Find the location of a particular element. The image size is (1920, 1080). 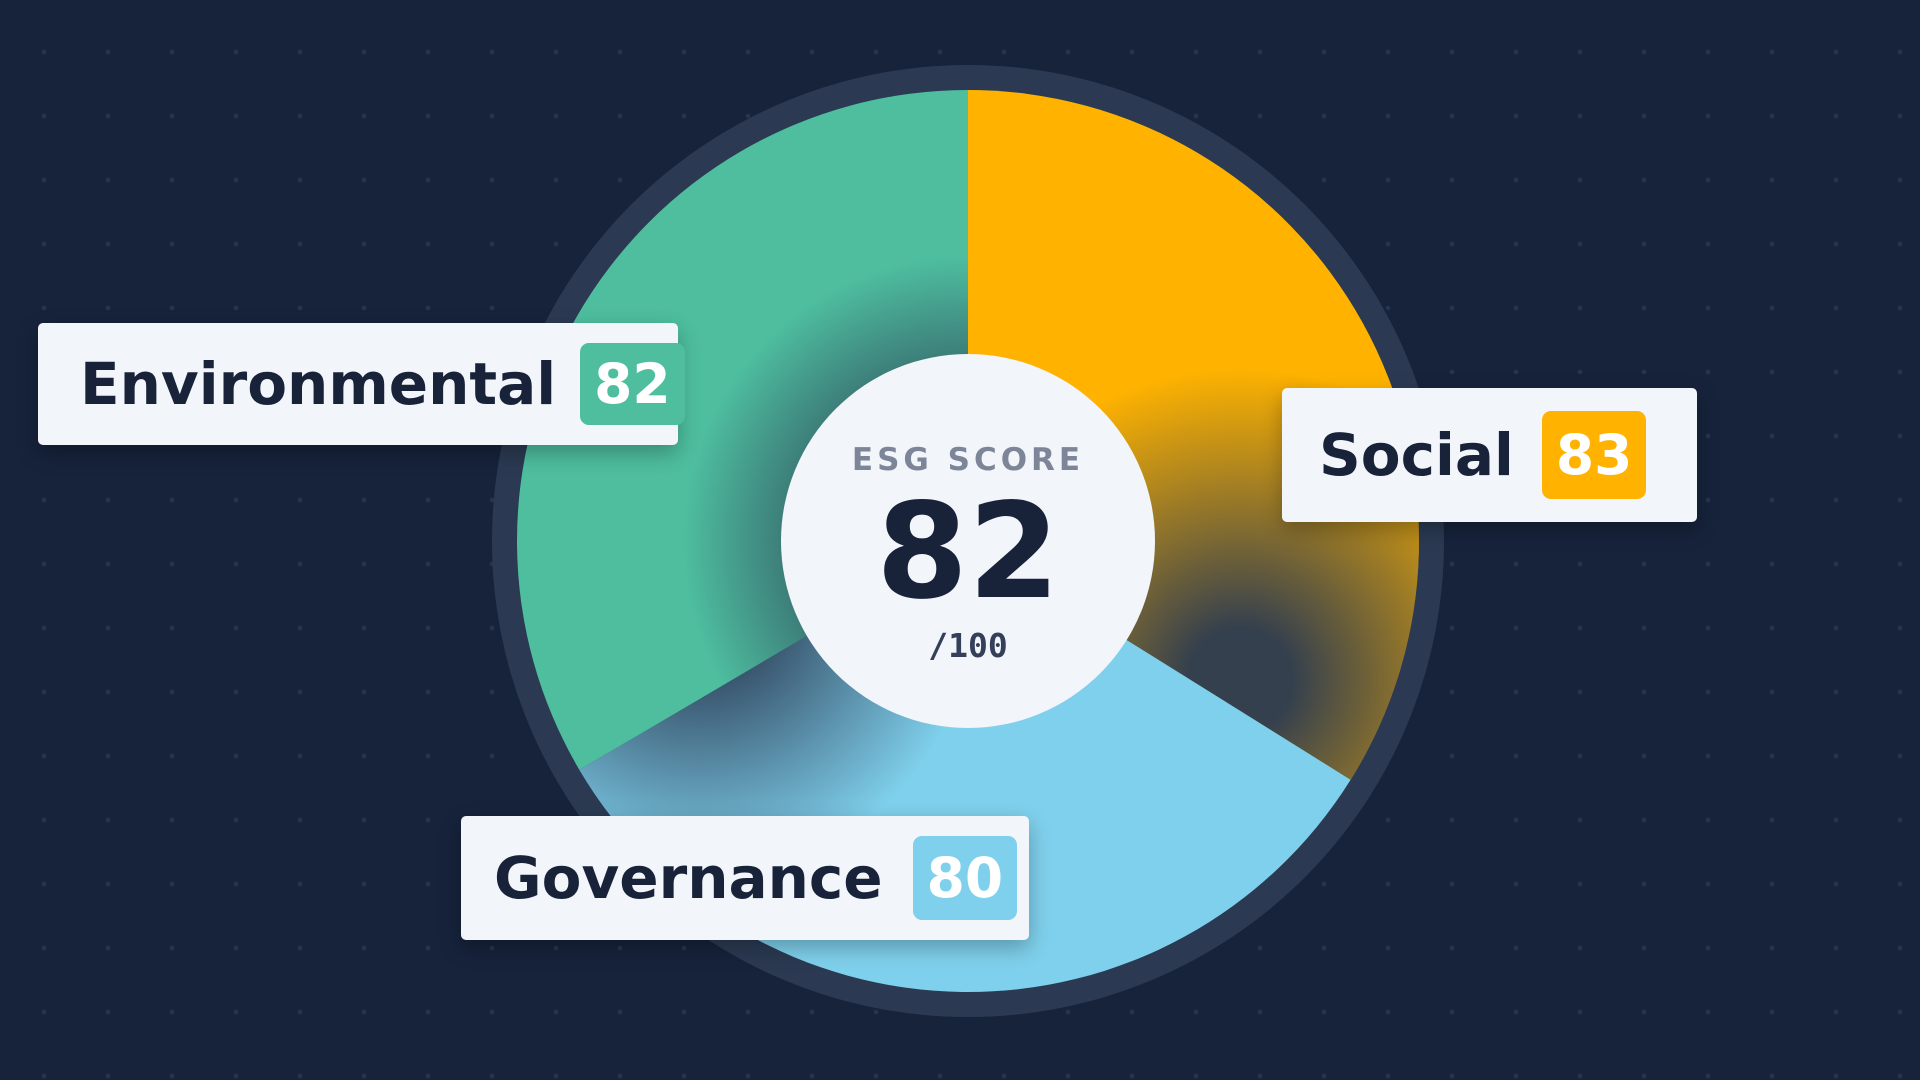

governance-label: Governance is located at coordinates (688, 878).